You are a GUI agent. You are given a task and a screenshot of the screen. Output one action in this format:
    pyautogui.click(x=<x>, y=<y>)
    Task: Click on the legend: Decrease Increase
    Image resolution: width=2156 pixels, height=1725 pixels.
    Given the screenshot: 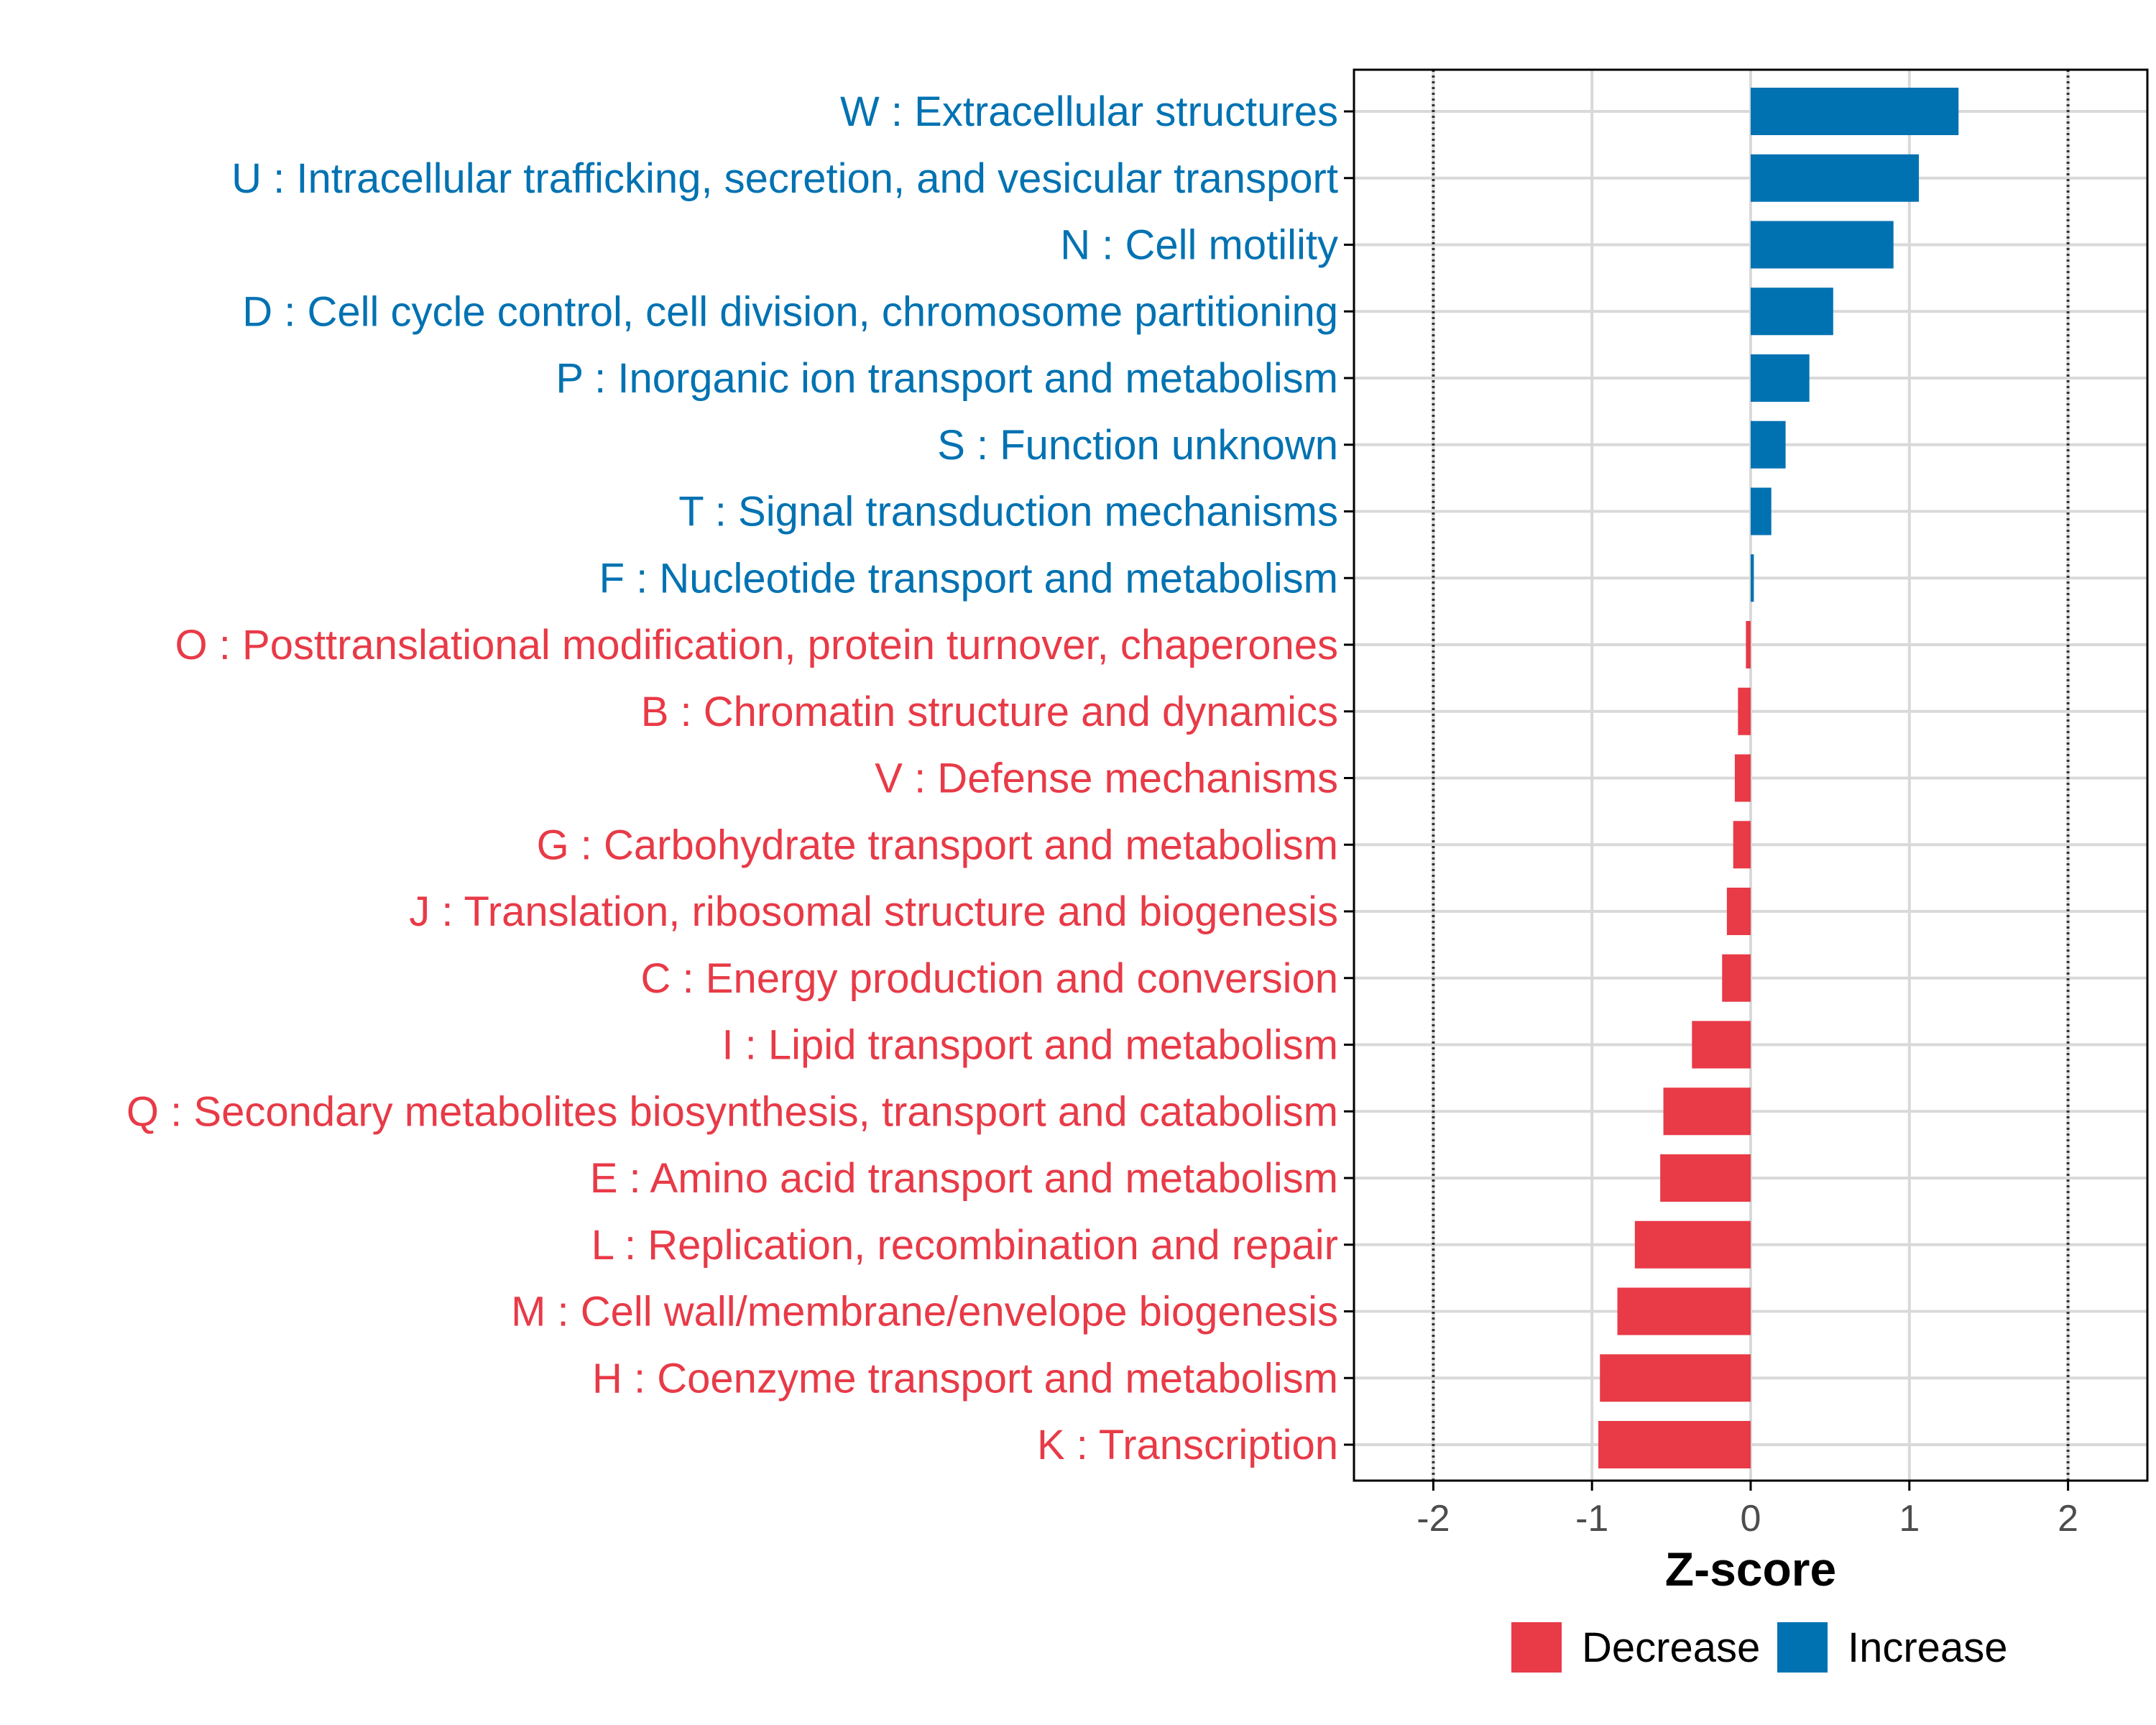 What is the action you would take?
    pyautogui.click(x=1759, y=1647)
    